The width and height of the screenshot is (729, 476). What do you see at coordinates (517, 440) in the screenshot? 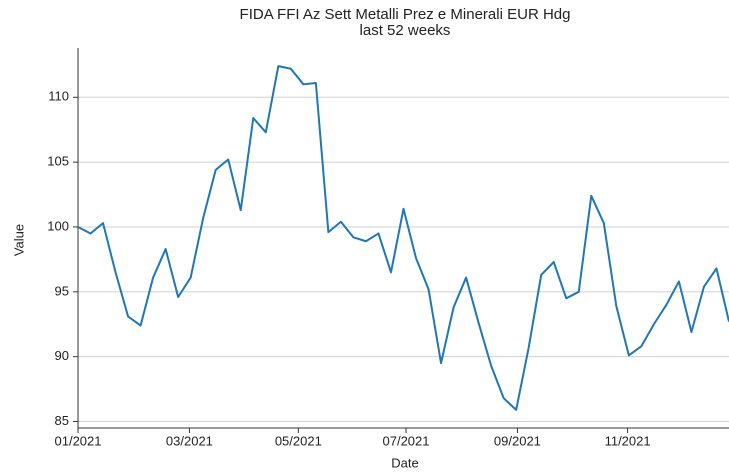
I see `x-tick-label: 09/2021` at bounding box center [517, 440].